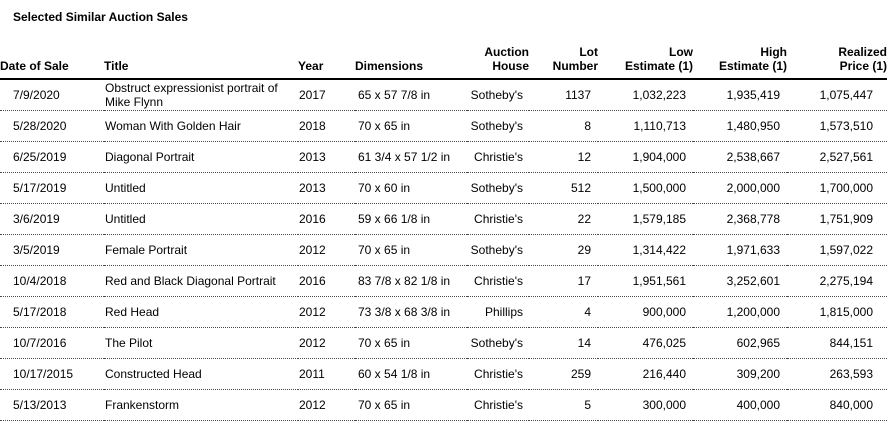 This screenshot has width=887, height=431. What do you see at coordinates (506, 52) in the screenshot?
I see `col-header-line: Auction` at bounding box center [506, 52].